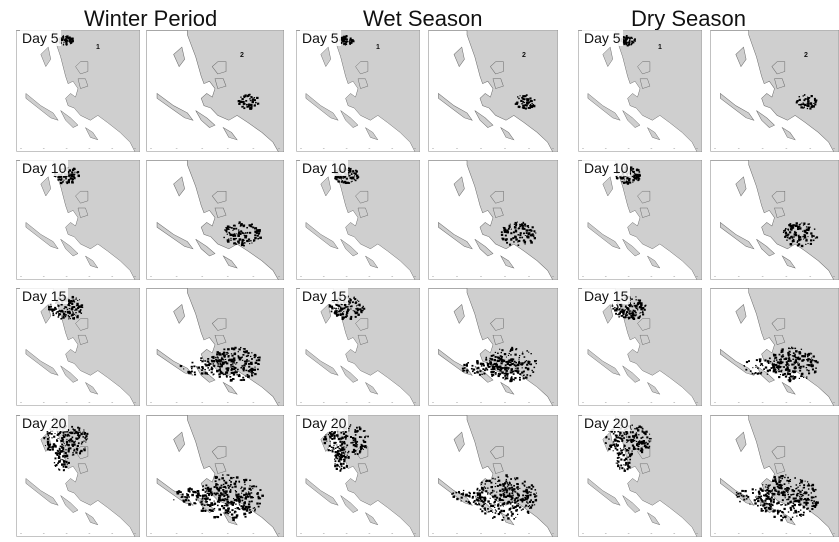  Describe the element at coordinates (606, 423) in the screenshot. I see `day-label: Day 20` at that location.